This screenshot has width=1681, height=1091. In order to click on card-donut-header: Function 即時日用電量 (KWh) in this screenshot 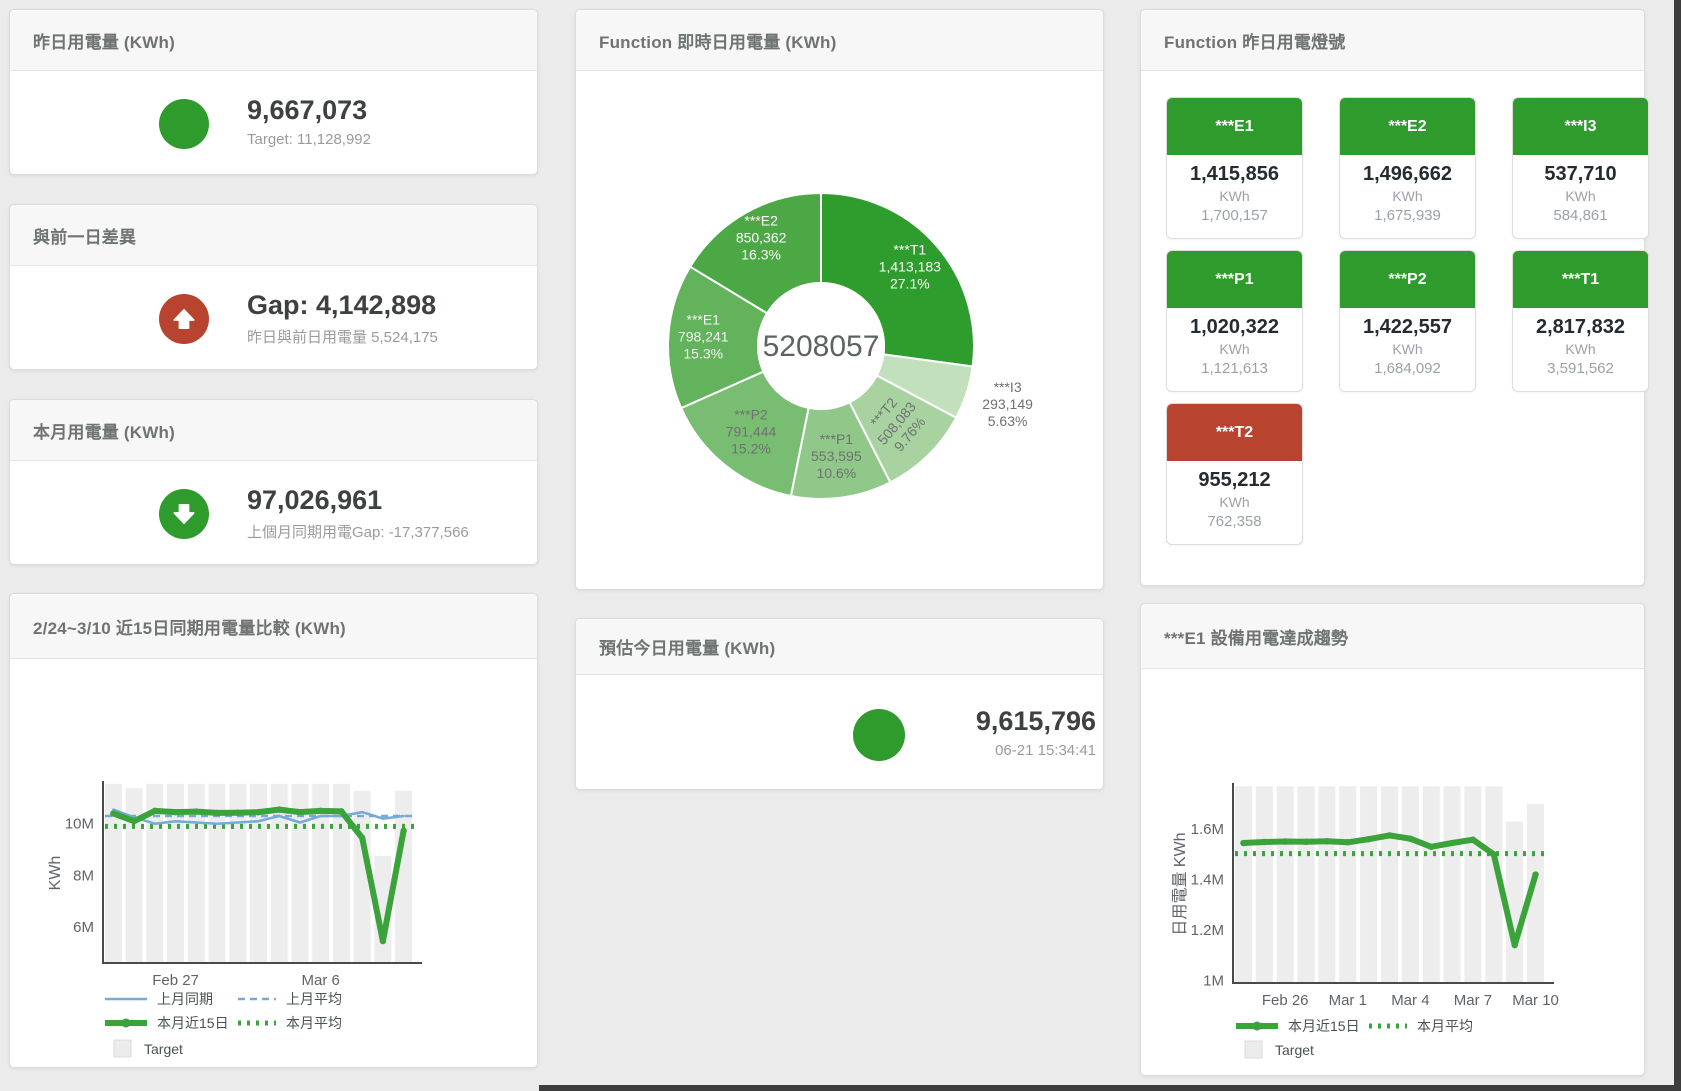, I will do `click(839, 40)`.